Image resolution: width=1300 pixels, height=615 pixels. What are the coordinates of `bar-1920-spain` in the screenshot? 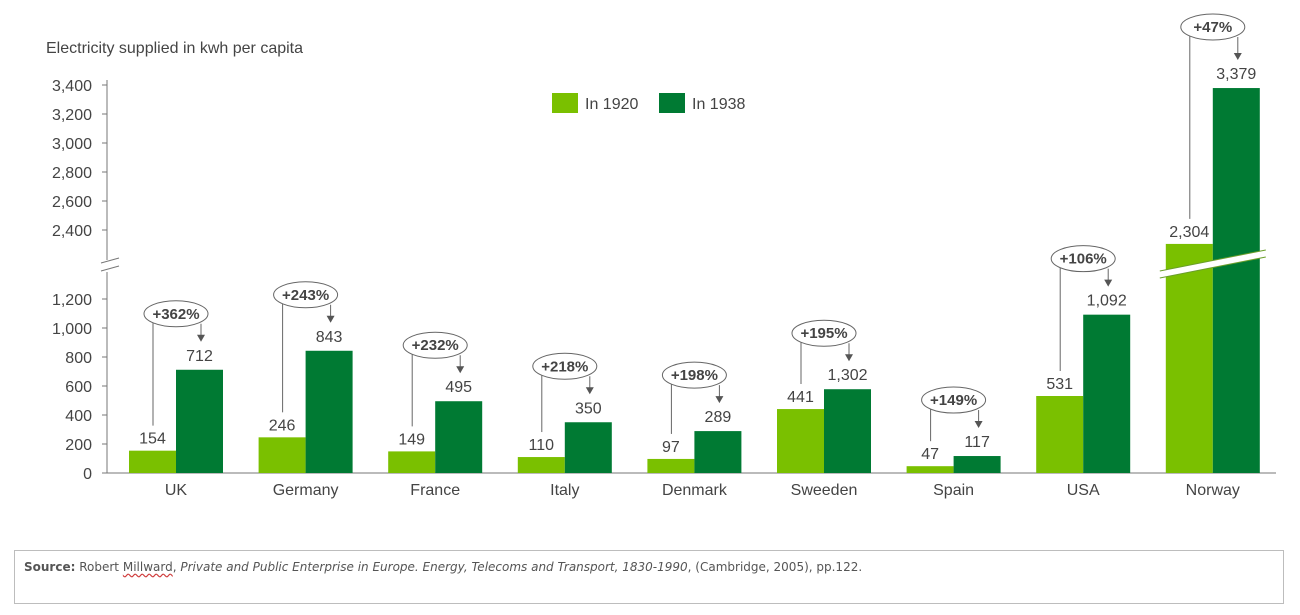 It's located at (930, 469).